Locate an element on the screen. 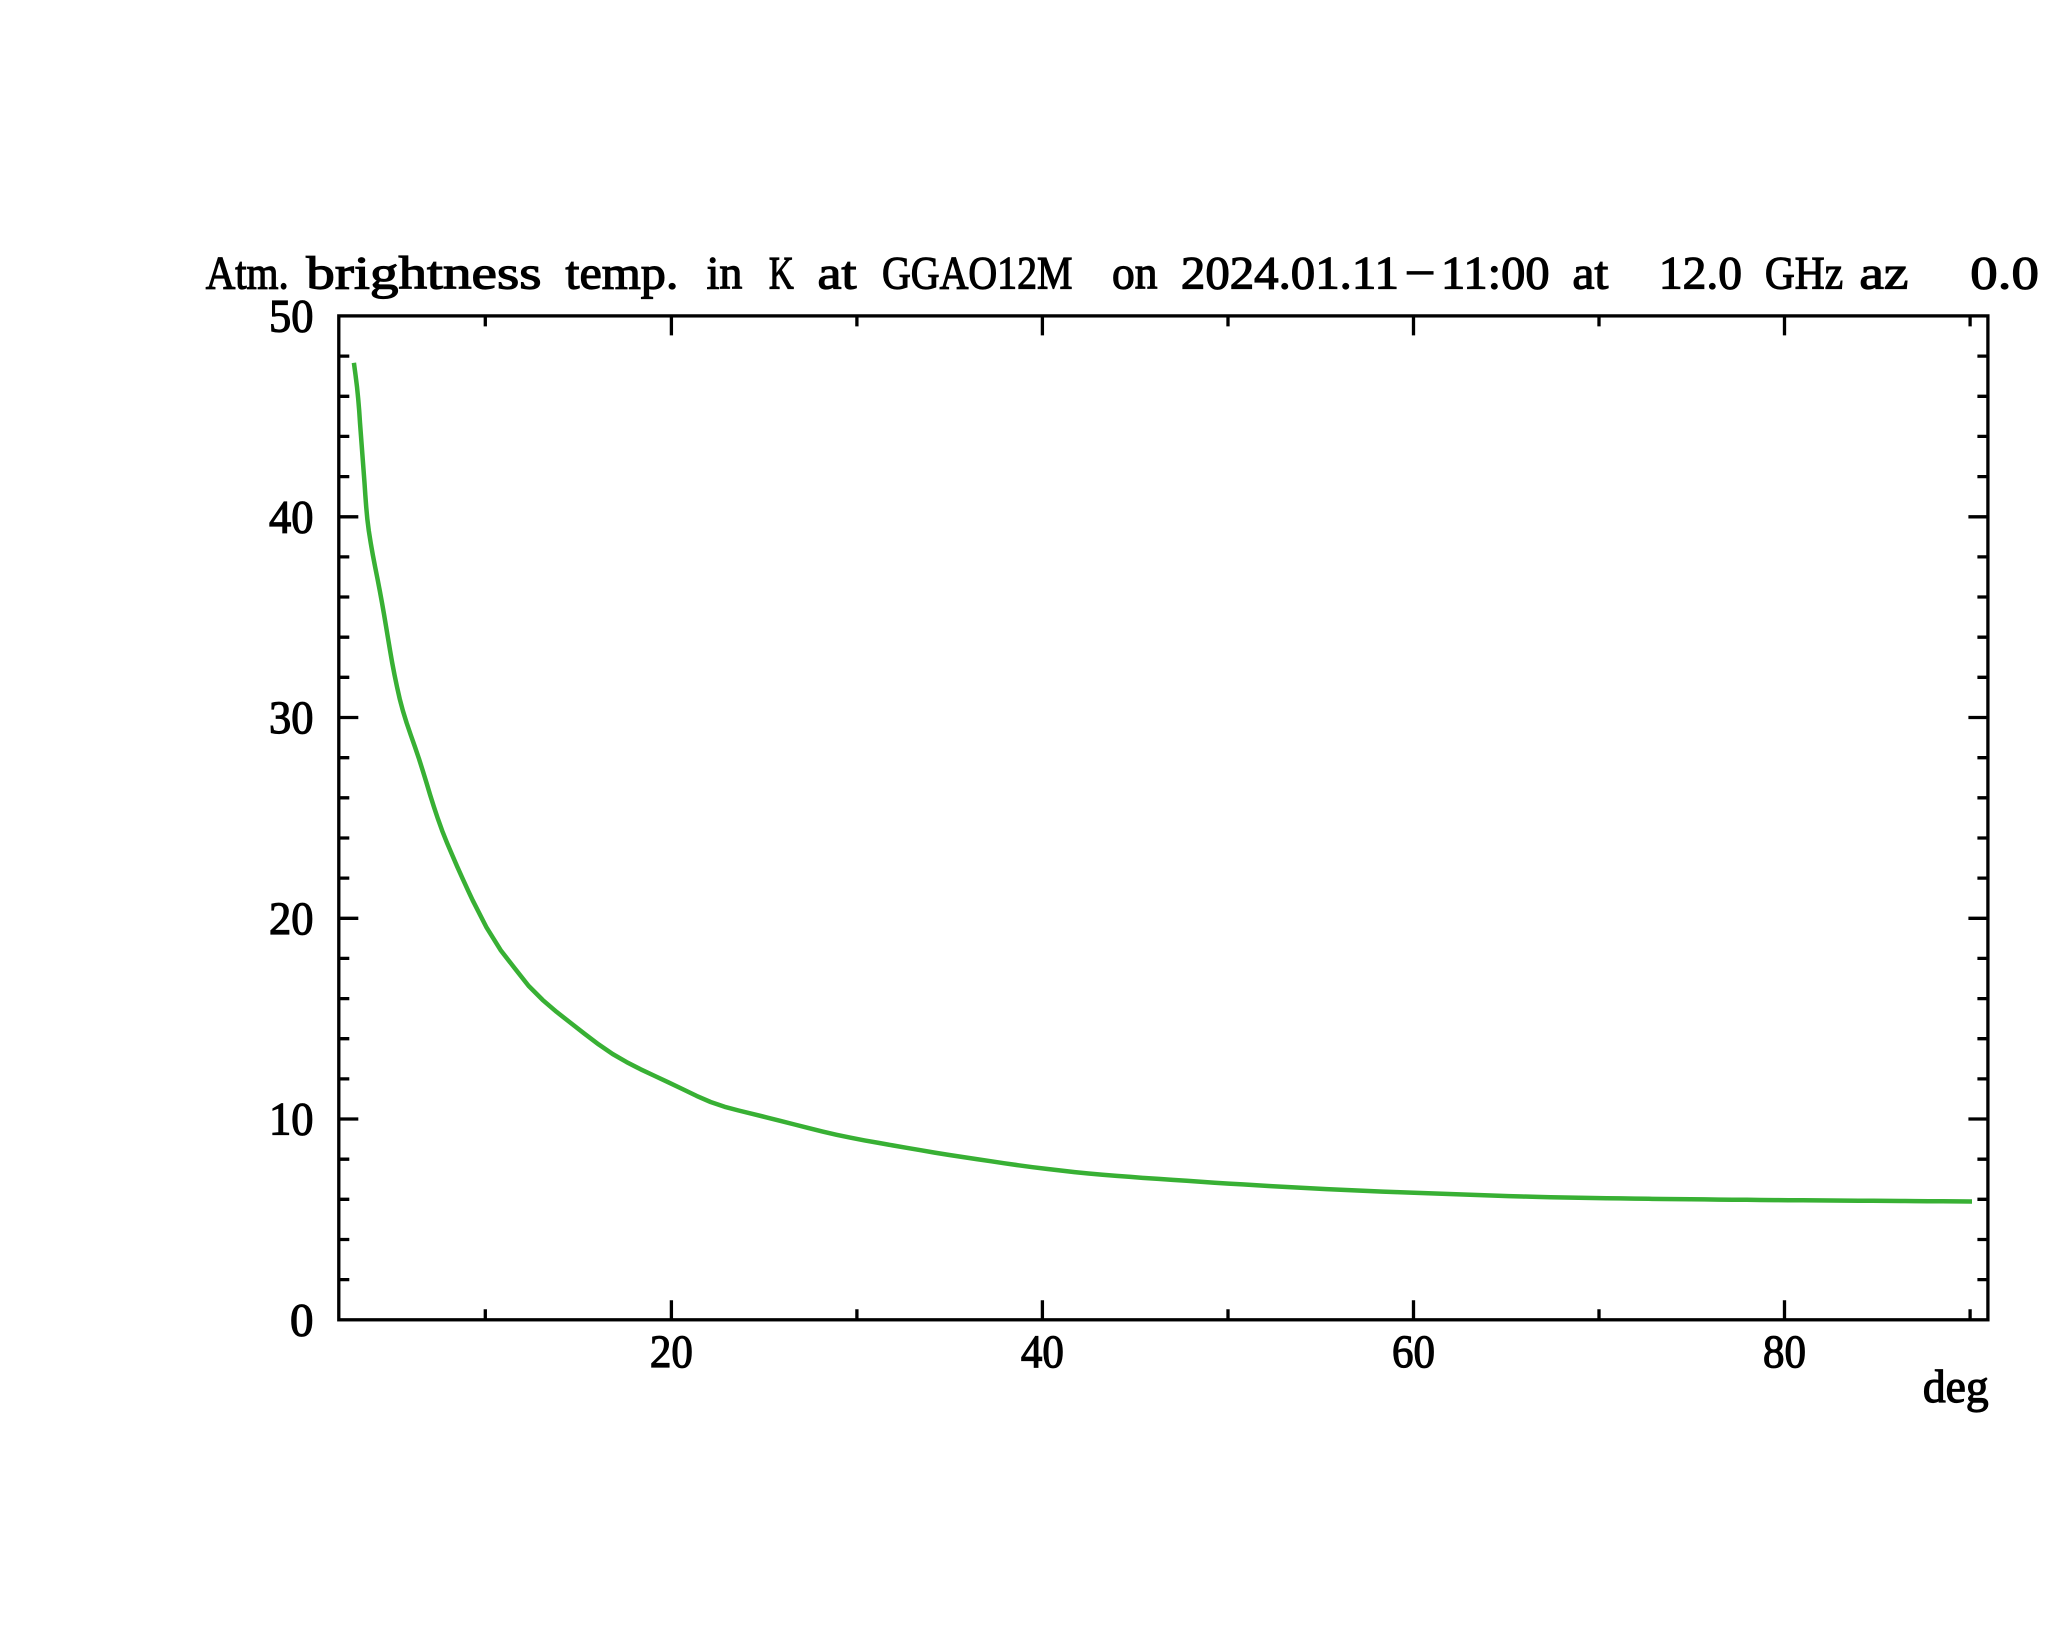 This screenshot has width=2048, height=1635. svg-text: in is located at coordinates (725, 274).